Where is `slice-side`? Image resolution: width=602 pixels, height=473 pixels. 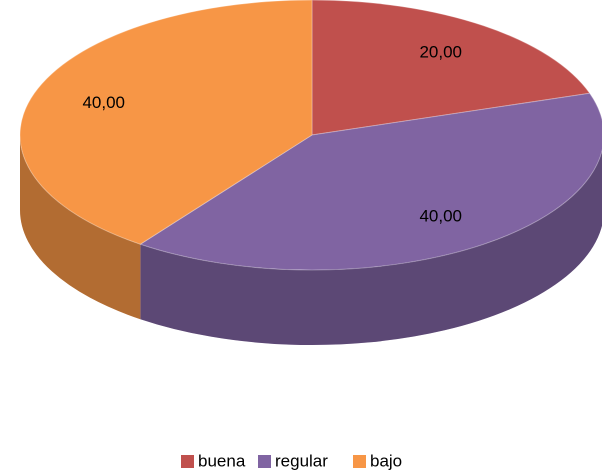
slice-side is located at coordinates (80, 227).